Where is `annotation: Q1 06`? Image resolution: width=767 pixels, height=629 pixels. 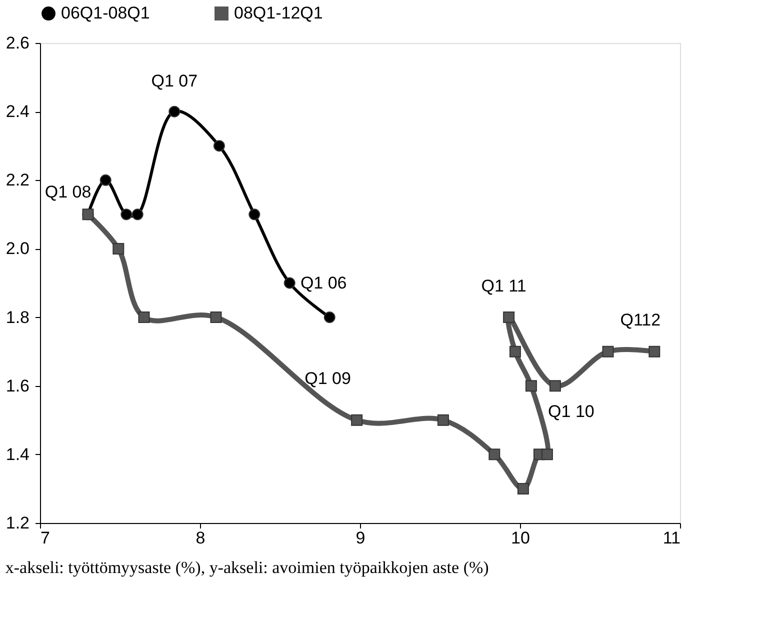
annotation: Q1 06 is located at coordinates (323, 282).